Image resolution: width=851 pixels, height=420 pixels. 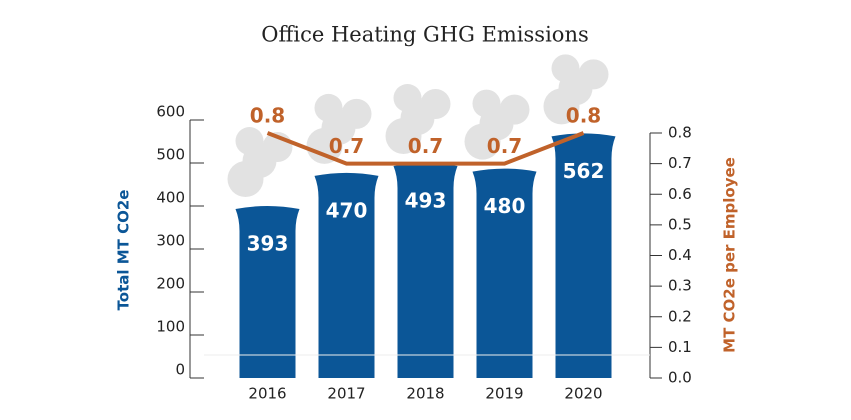 What do you see at coordinates (680, 378) in the screenshot?
I see `y2-tick-label: 0.0` at bounding box center [680, 378].